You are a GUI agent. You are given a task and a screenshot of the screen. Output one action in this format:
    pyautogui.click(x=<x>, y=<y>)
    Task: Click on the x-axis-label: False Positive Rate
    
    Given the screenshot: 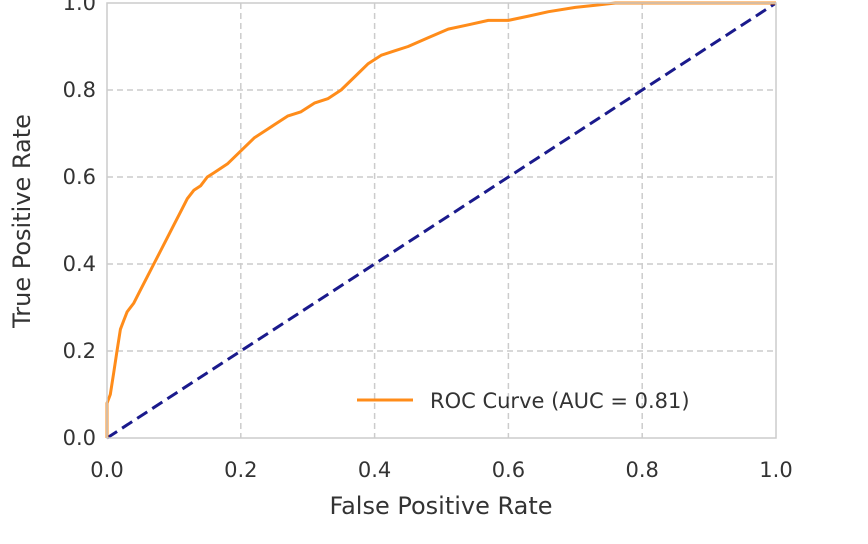 What is the action you would take?
    pyautogui.click(x=440, y=506)
    